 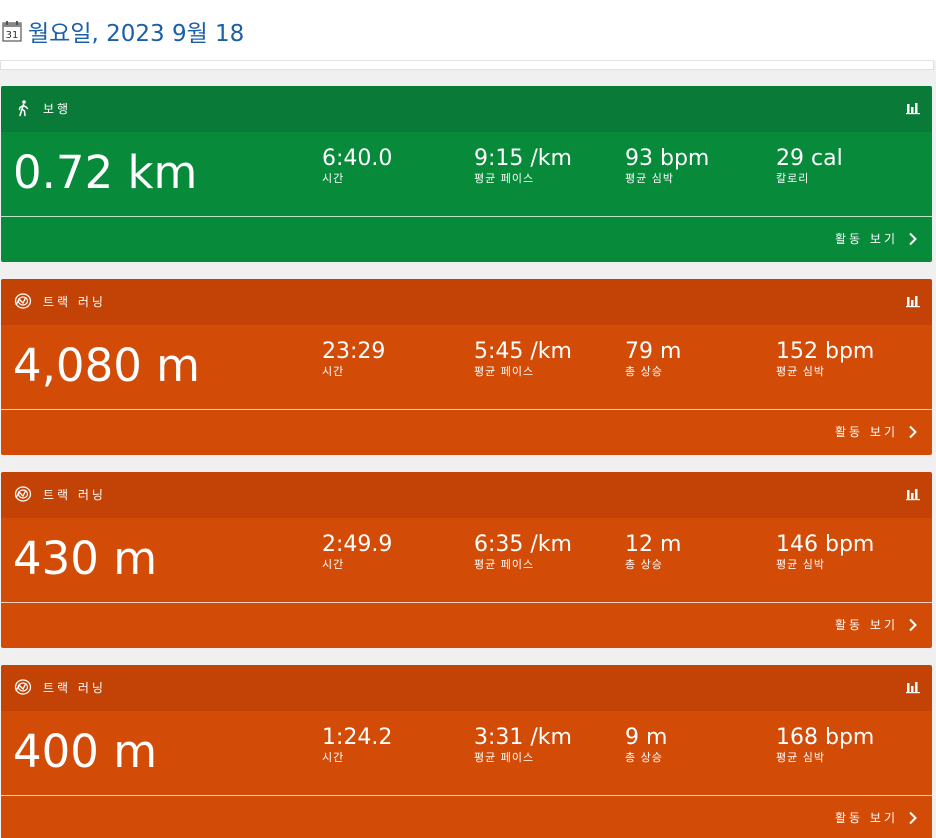 I want to click on stat-avg-pace: 3:31 /km 평균 페이스, so click(x=523, y=745).